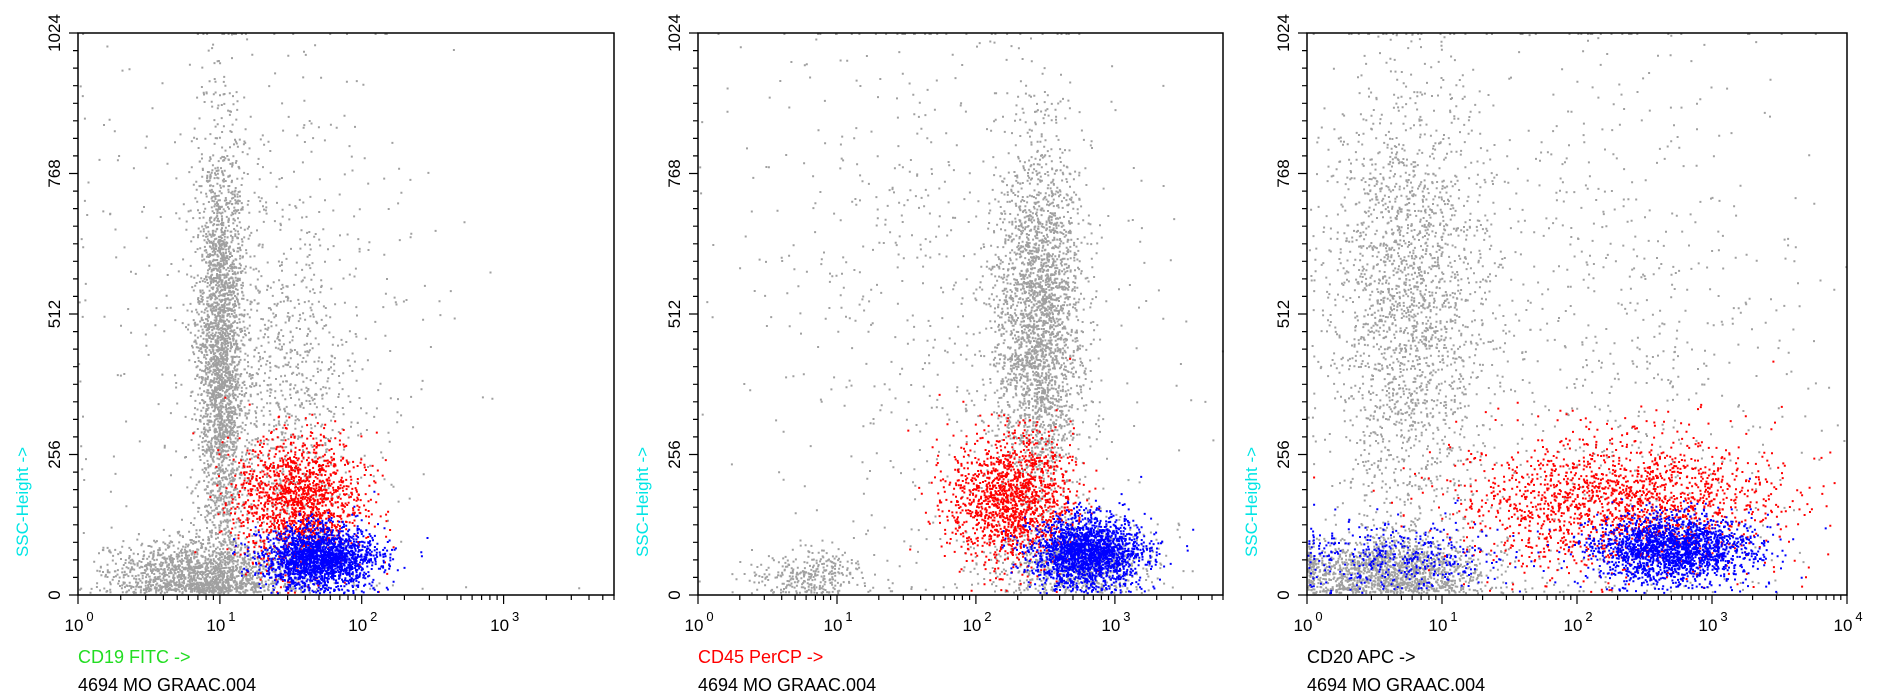 This screenshot has height=698, width=1879. Describe the element at coordinates (760, 657) in the screenshot. I see `x-axis-label: CD45 PerCP ->` at that location.